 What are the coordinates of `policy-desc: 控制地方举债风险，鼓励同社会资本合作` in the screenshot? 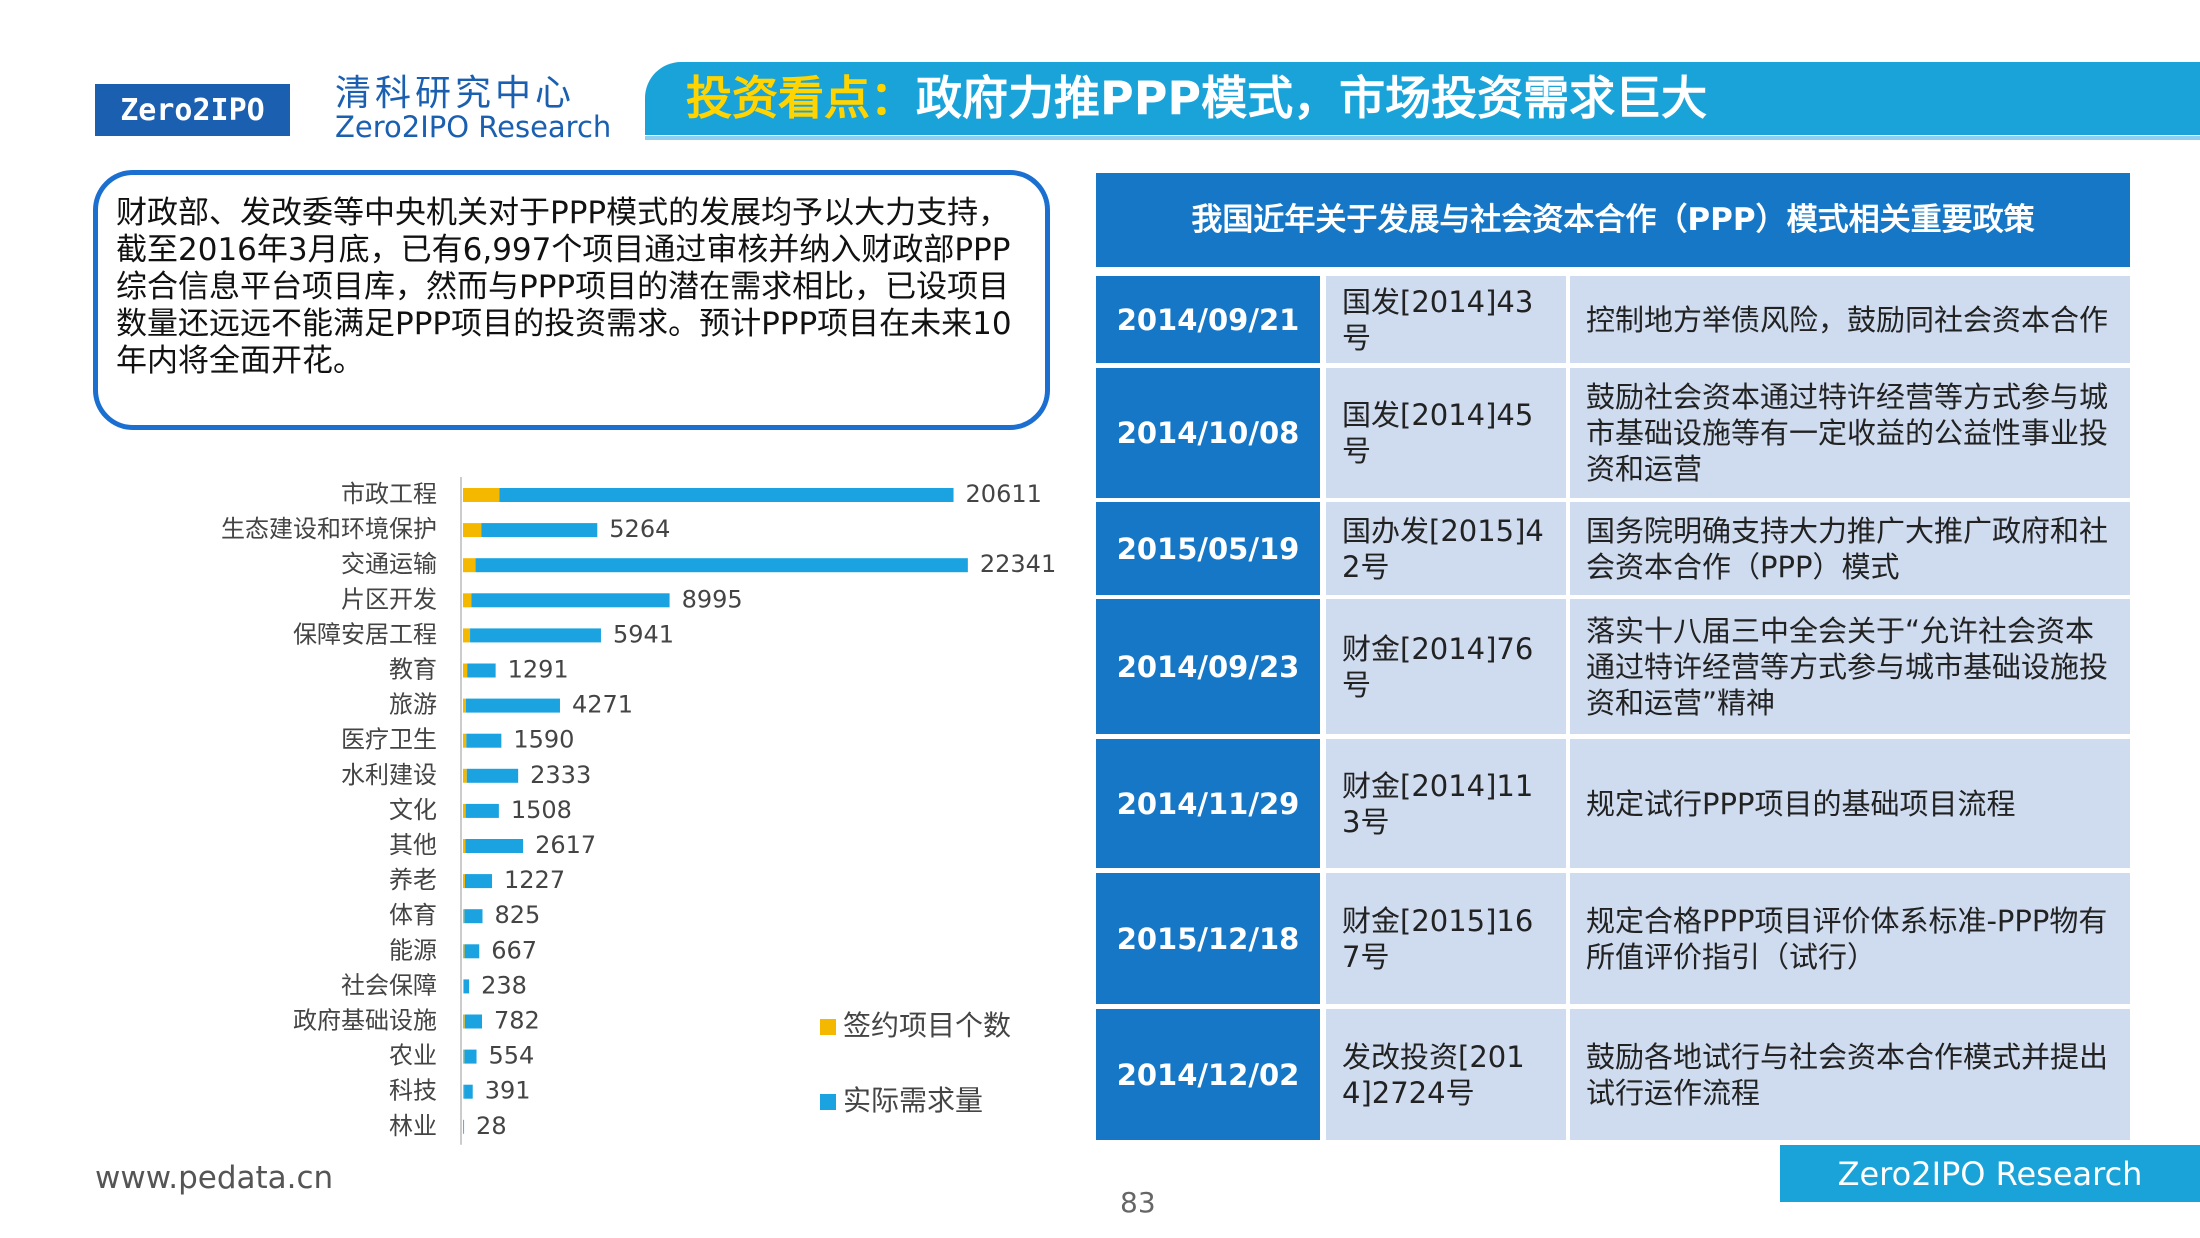 It's located at (1850, 319).